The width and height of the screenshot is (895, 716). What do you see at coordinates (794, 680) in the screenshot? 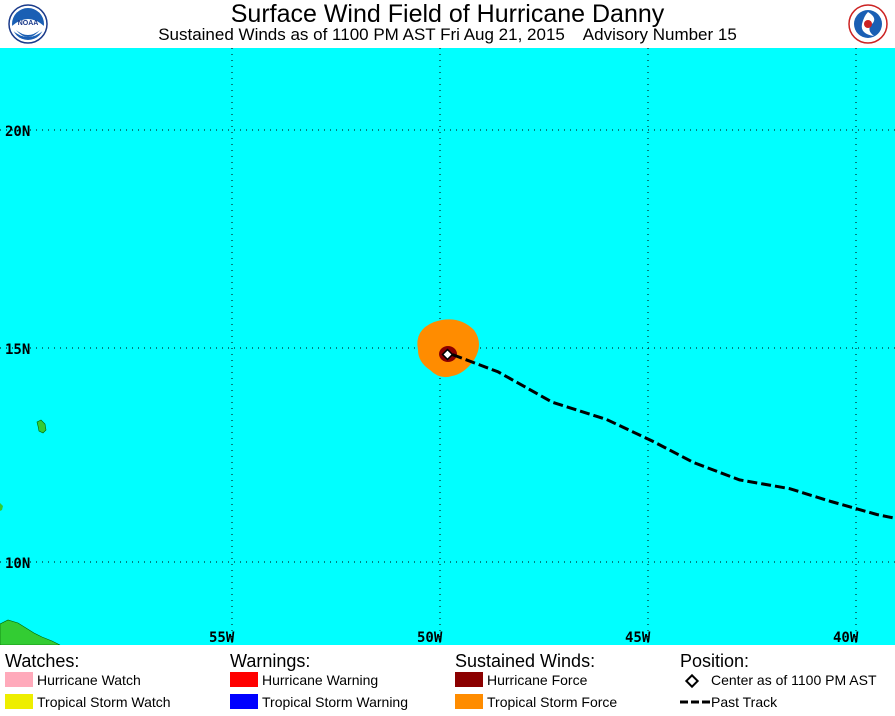
I see `center-label: Center as of 1100 PM AST` at bounding box center [794, 680].